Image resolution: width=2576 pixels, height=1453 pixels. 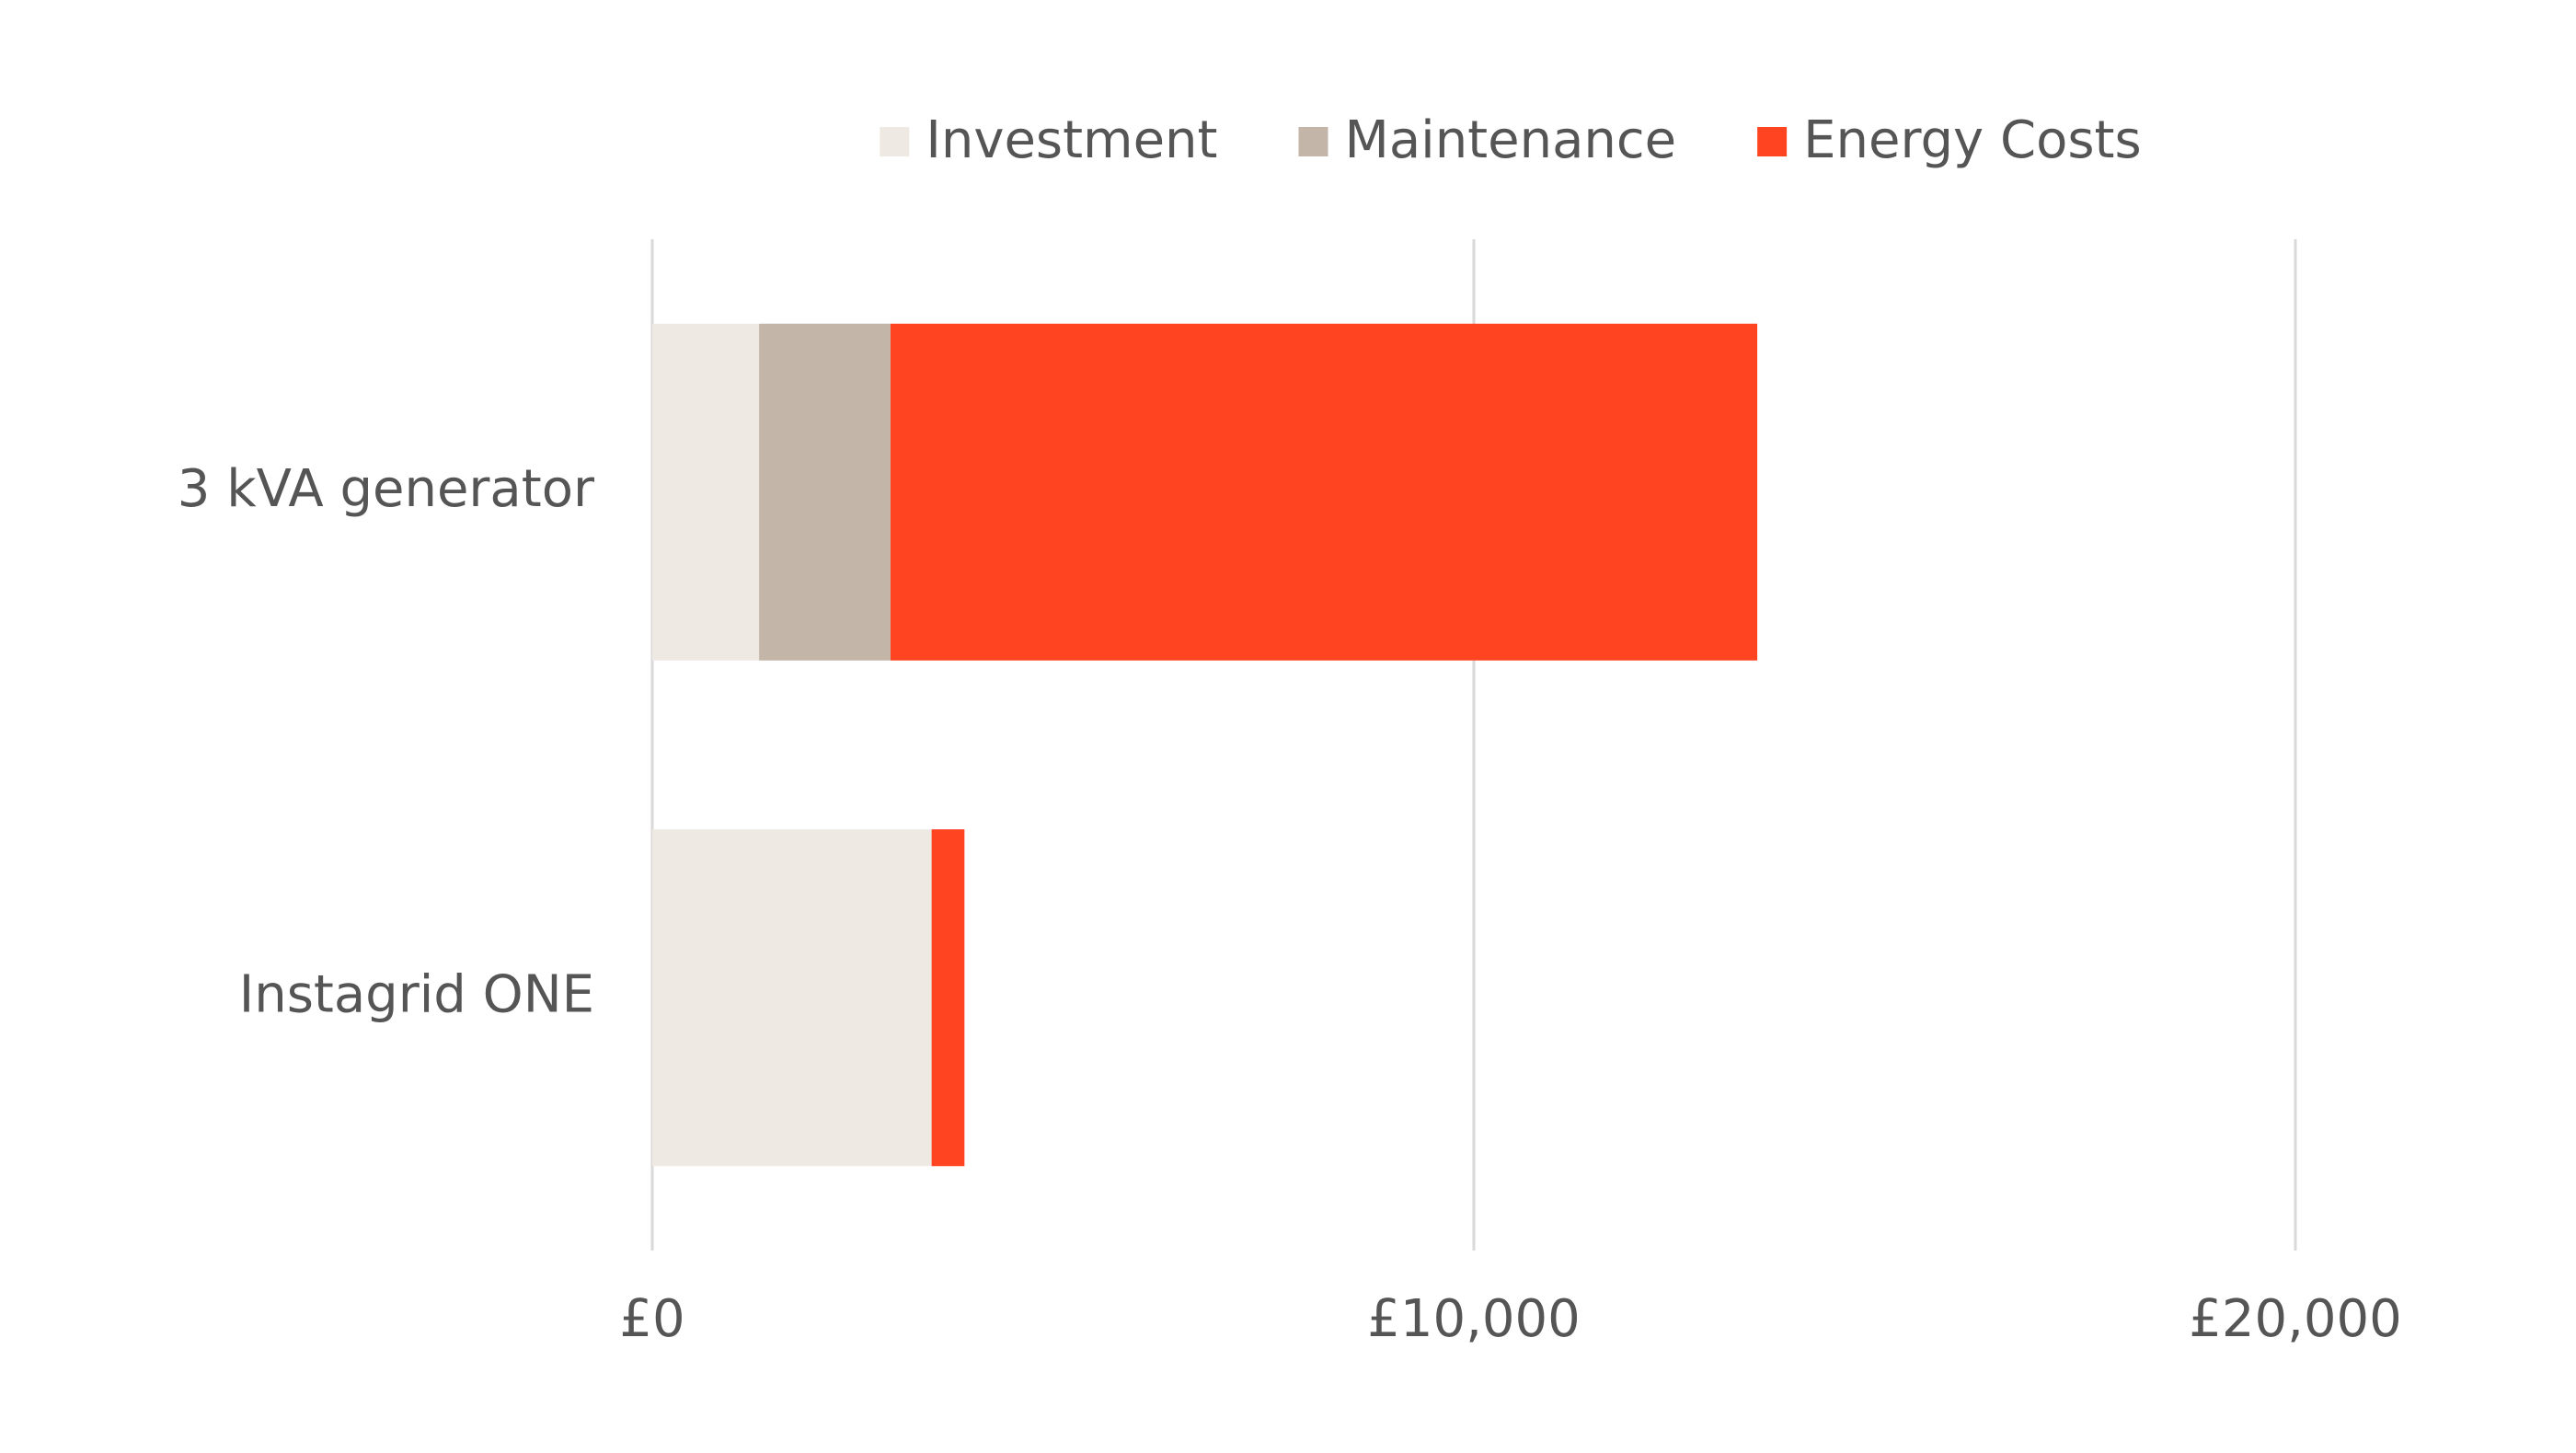 I want to click on y-tick-label: Instagrid ONE, so click(x=416, y=994).